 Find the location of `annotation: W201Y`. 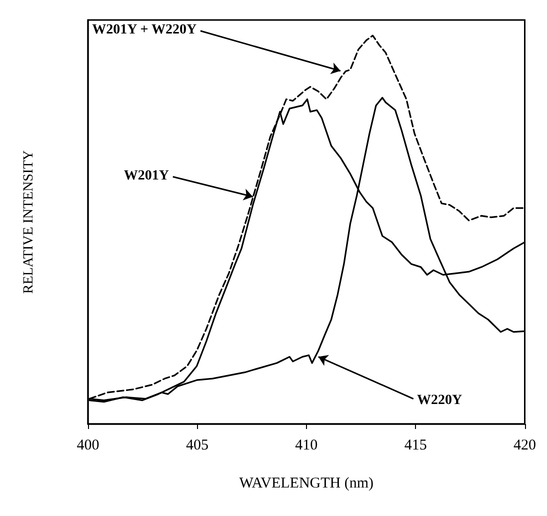

annotation: W201Y is located at coordinates (146, 176).